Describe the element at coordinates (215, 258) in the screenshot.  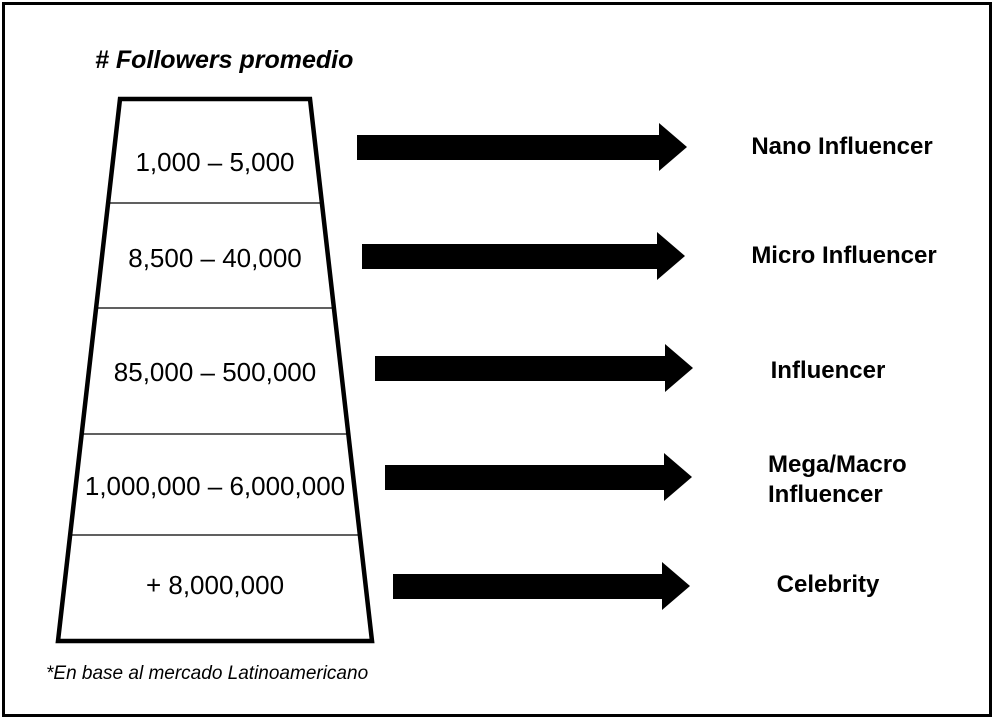
I see `tier-range-micro: 8,500 – 40,000` at that location.